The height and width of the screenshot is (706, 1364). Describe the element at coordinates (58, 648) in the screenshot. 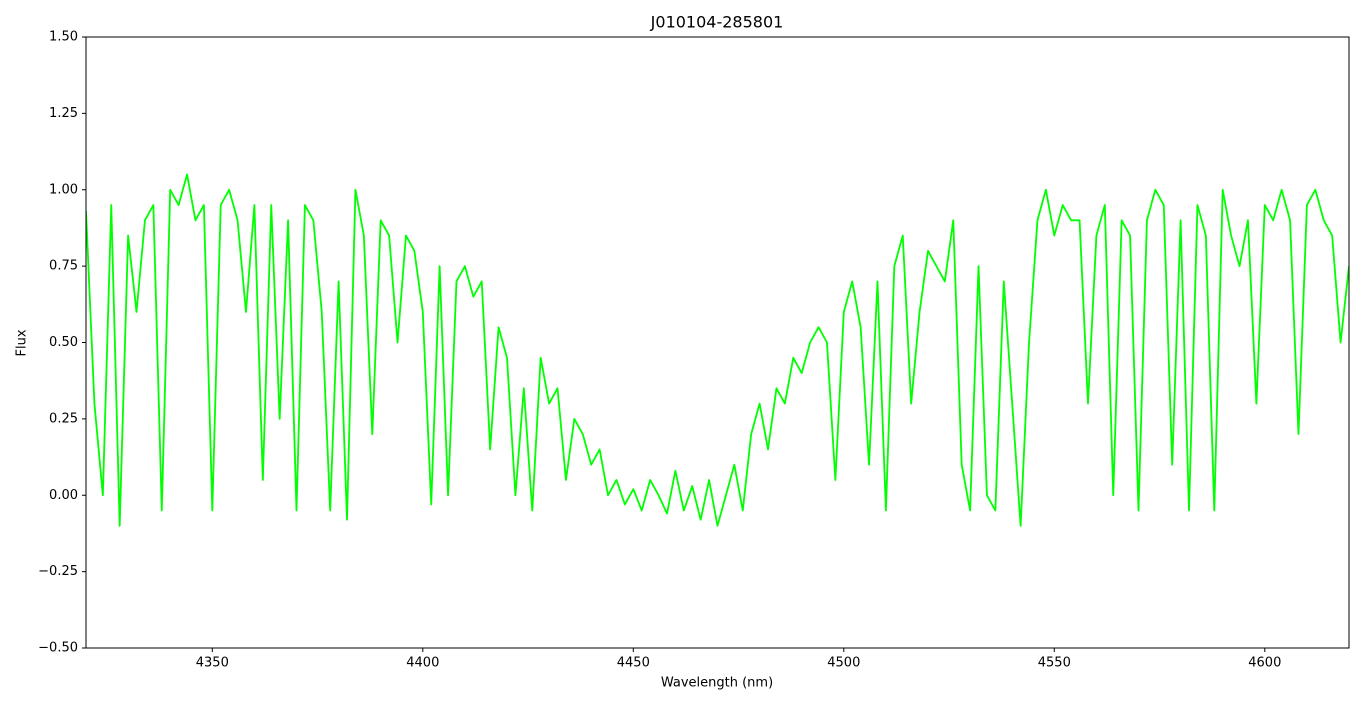

I see `y-tick-label: −0.50` at that location.